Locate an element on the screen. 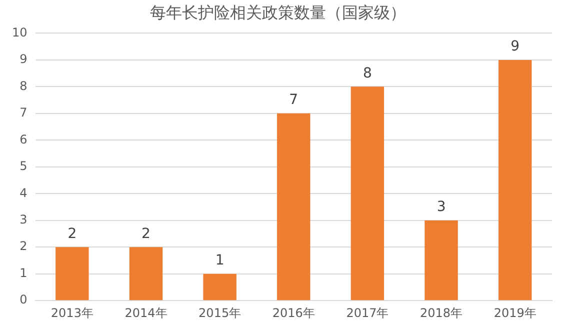 Image resolution: width=566 pixels, height=331 pixels. y-tick-label: 5 is located at coordinates (24, 166).